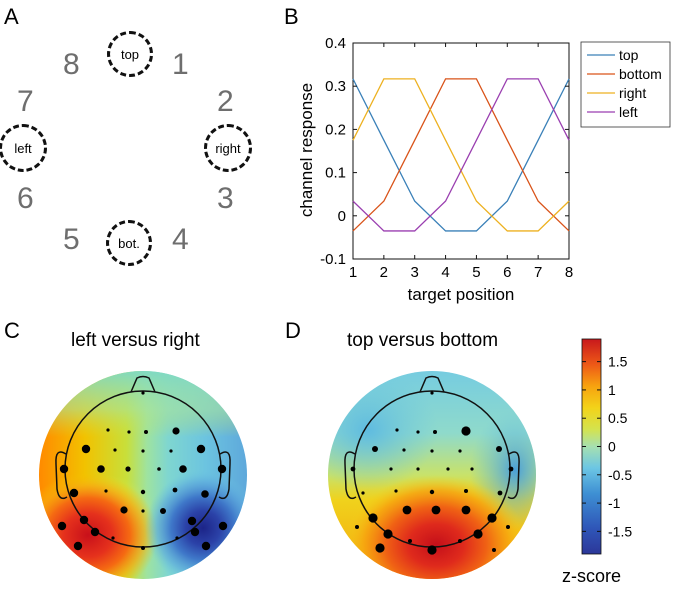 The width and height of the screenshot is (675, 590). Describe the element at coordinates (180, 64) in the screenshot. I see `ring-number-1: 1` at that location.